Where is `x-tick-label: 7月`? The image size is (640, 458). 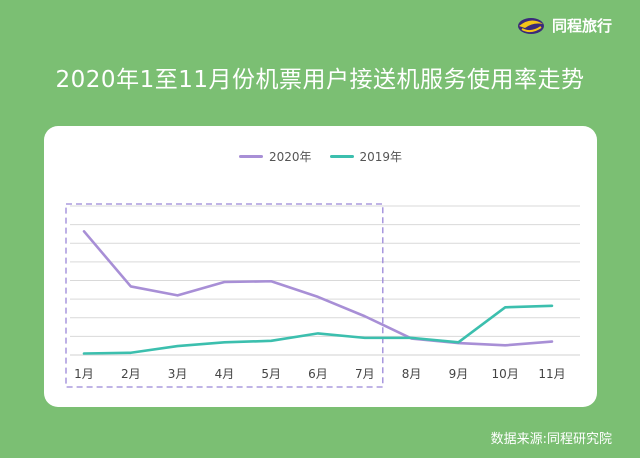 x-tick-label: 7月 is located at coordinates (365, 374).